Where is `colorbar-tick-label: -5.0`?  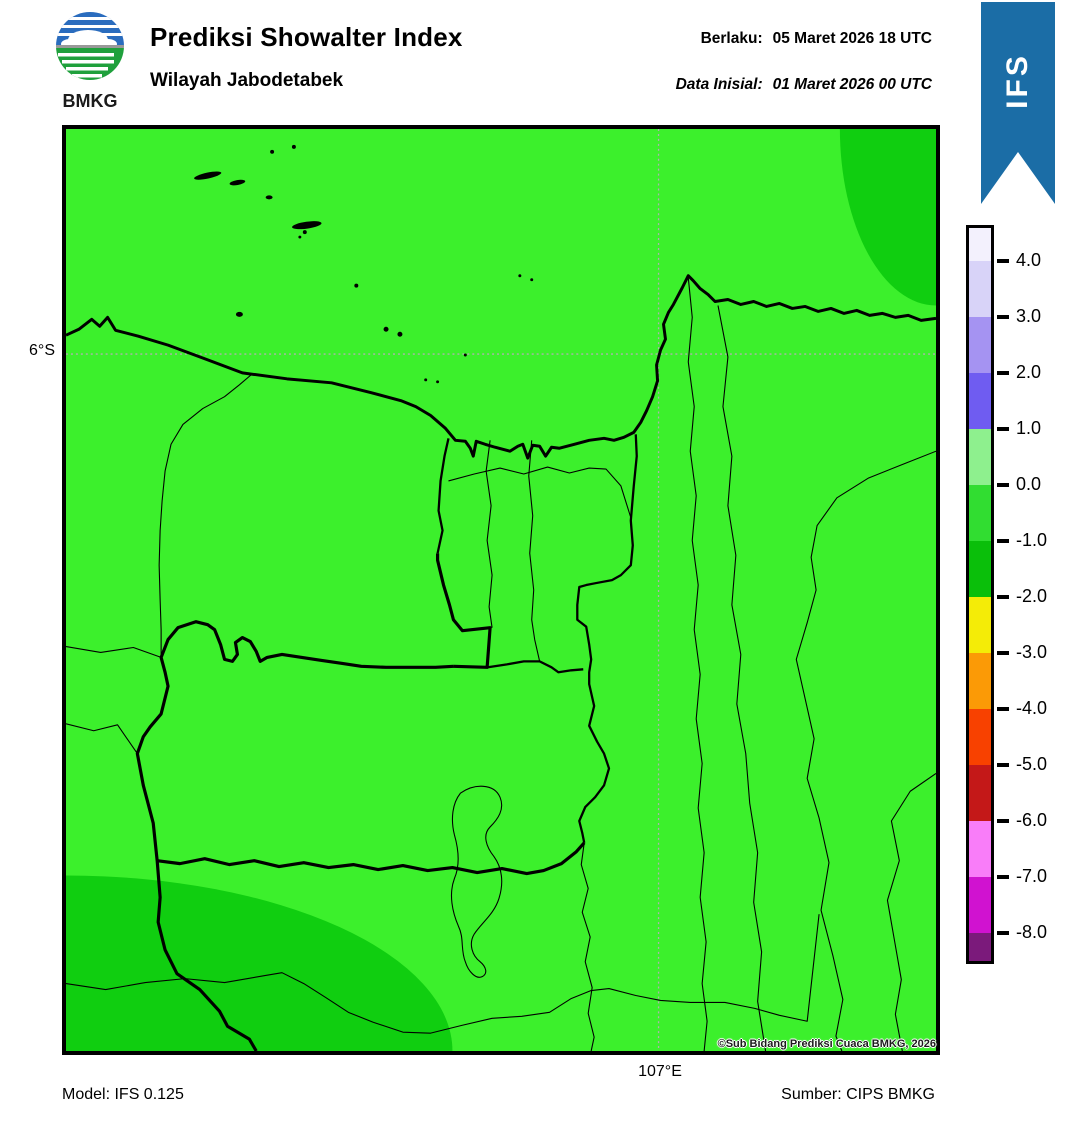
colorbar-tick-label: -5.0 is located at coordinates (1032, 764).